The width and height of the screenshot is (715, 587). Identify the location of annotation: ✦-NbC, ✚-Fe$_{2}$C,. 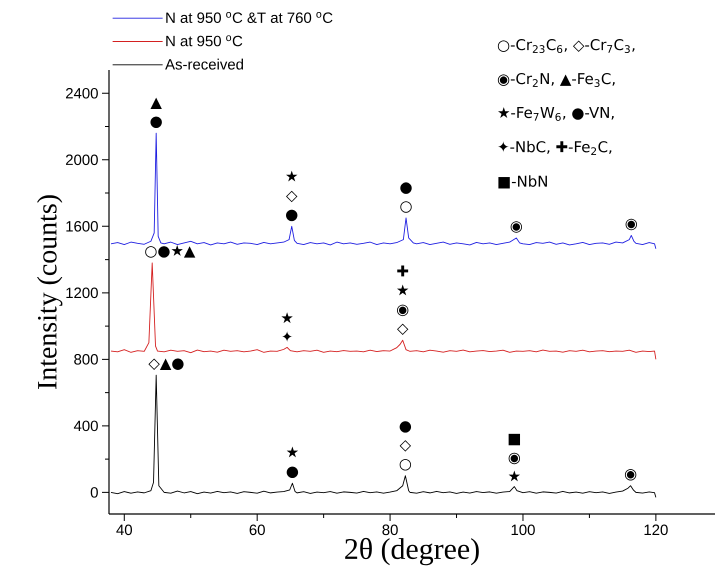
(555, 148).